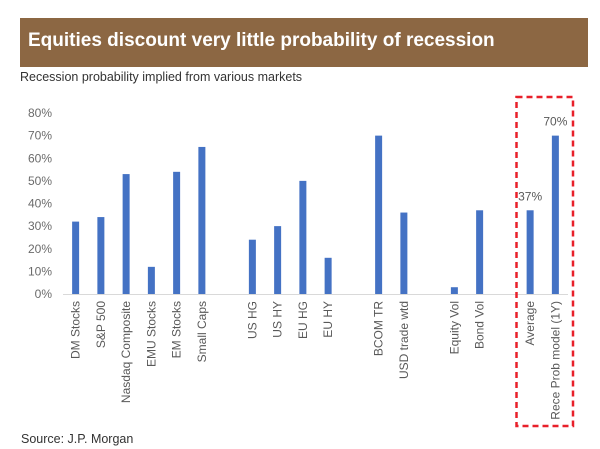  Describe the element at coordinates (151, 334) in the screenshot. I see `x-tick-label: EMU Stocks` at that location.